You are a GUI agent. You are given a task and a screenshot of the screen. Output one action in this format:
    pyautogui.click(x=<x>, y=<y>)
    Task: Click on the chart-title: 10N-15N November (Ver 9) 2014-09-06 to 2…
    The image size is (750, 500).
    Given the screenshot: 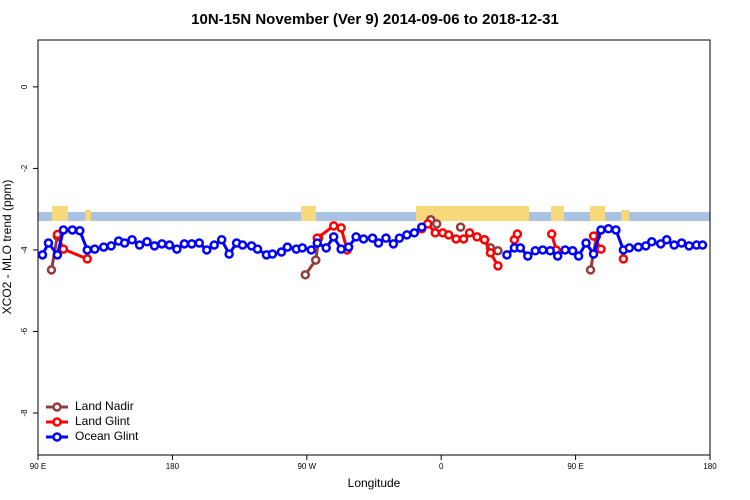 What is the action you would take?
    pyautogui.click(x=375, y=19)
    